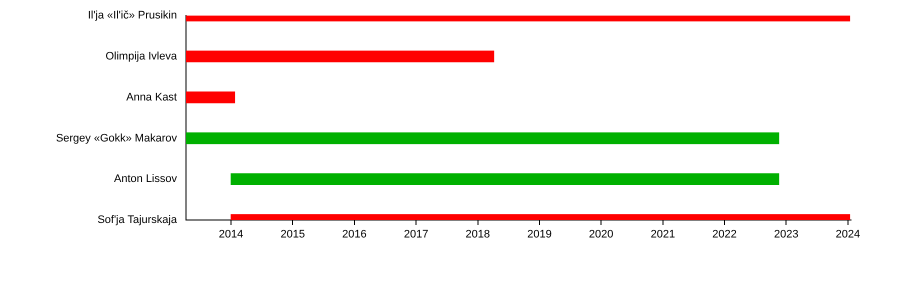 This screenshot has height=300, width=900. What do you see at coordinates (141, 56) in the screenshot?
I see `y-tick-label: Olimpija Ivleva` at bounding box center [141, 56].